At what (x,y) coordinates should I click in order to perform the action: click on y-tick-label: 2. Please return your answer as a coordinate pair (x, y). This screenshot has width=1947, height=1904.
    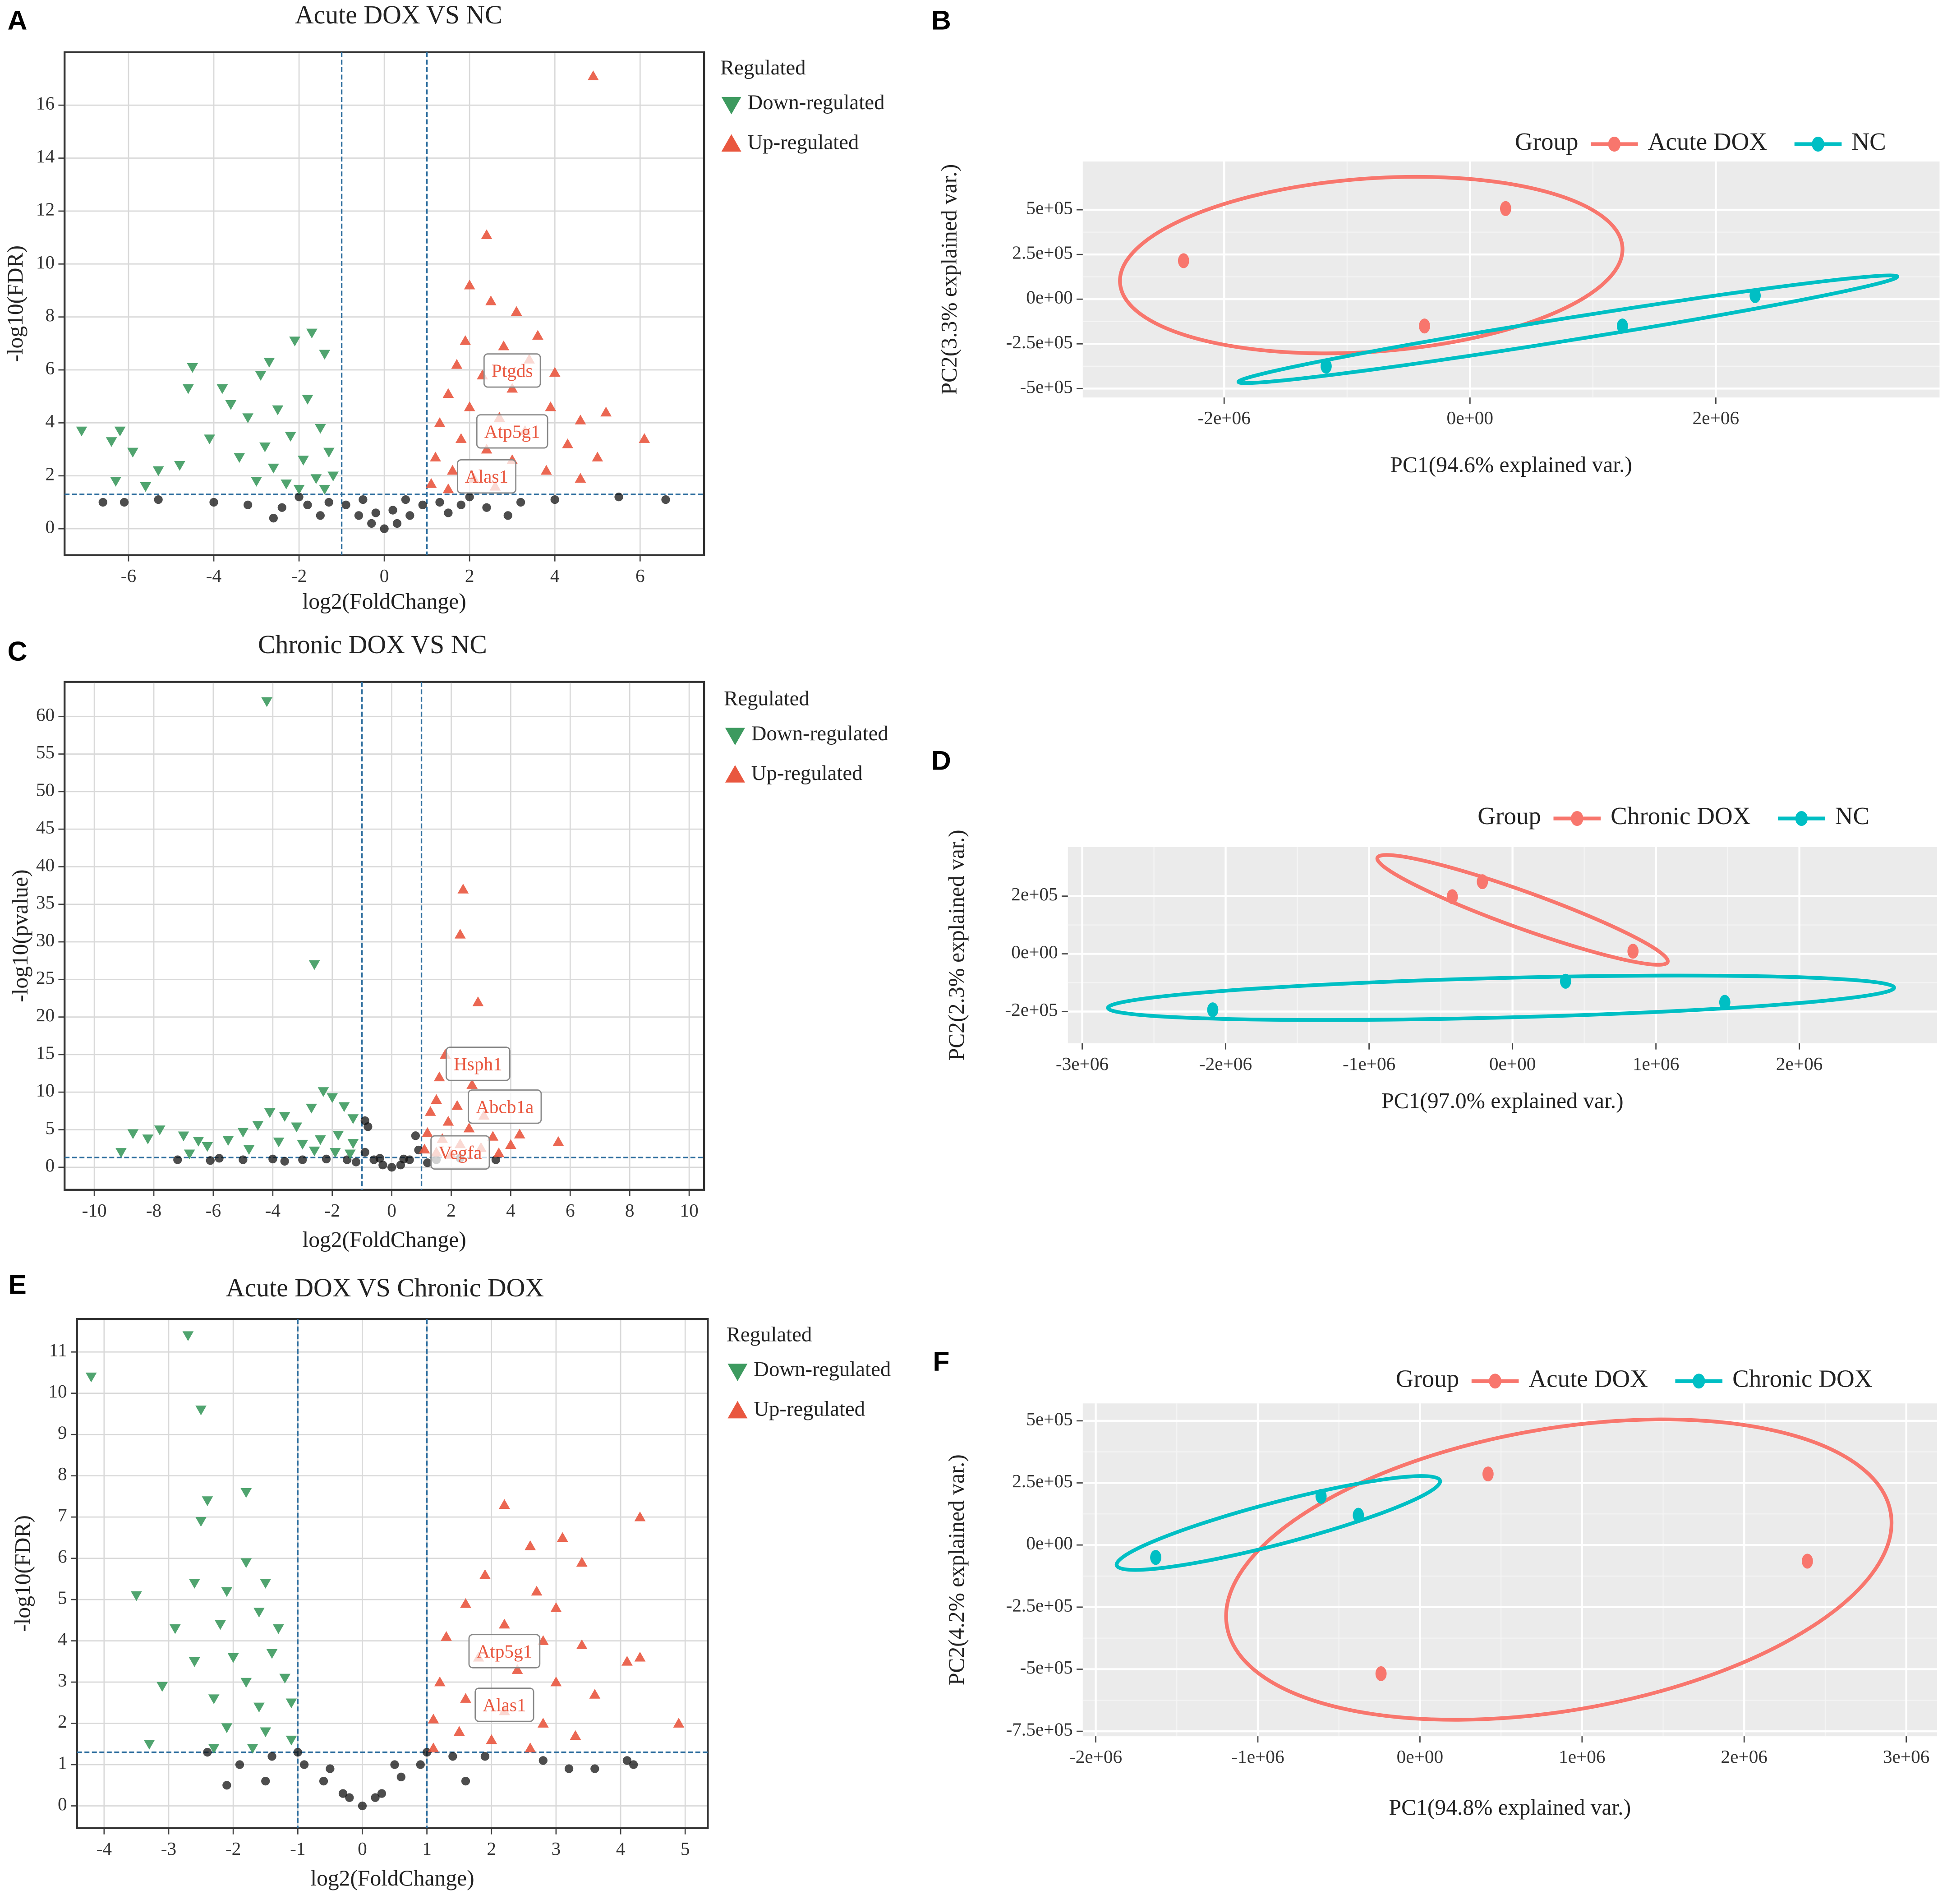
    Looking at the image, I should click on (62, 1721).